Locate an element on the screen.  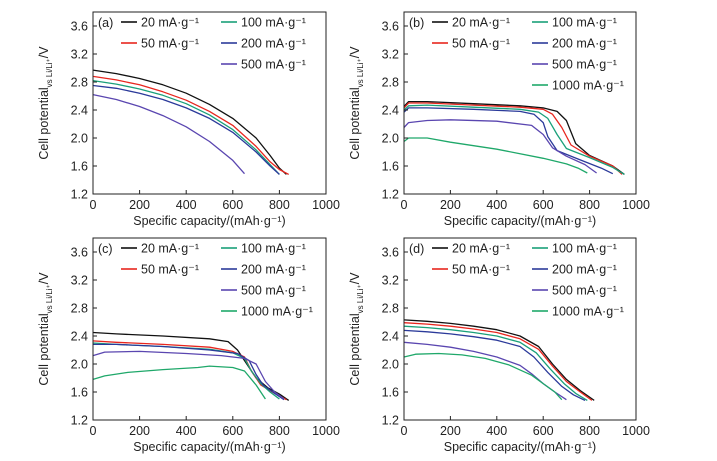
panel-label: (b) is located at coordinates (416, 23).